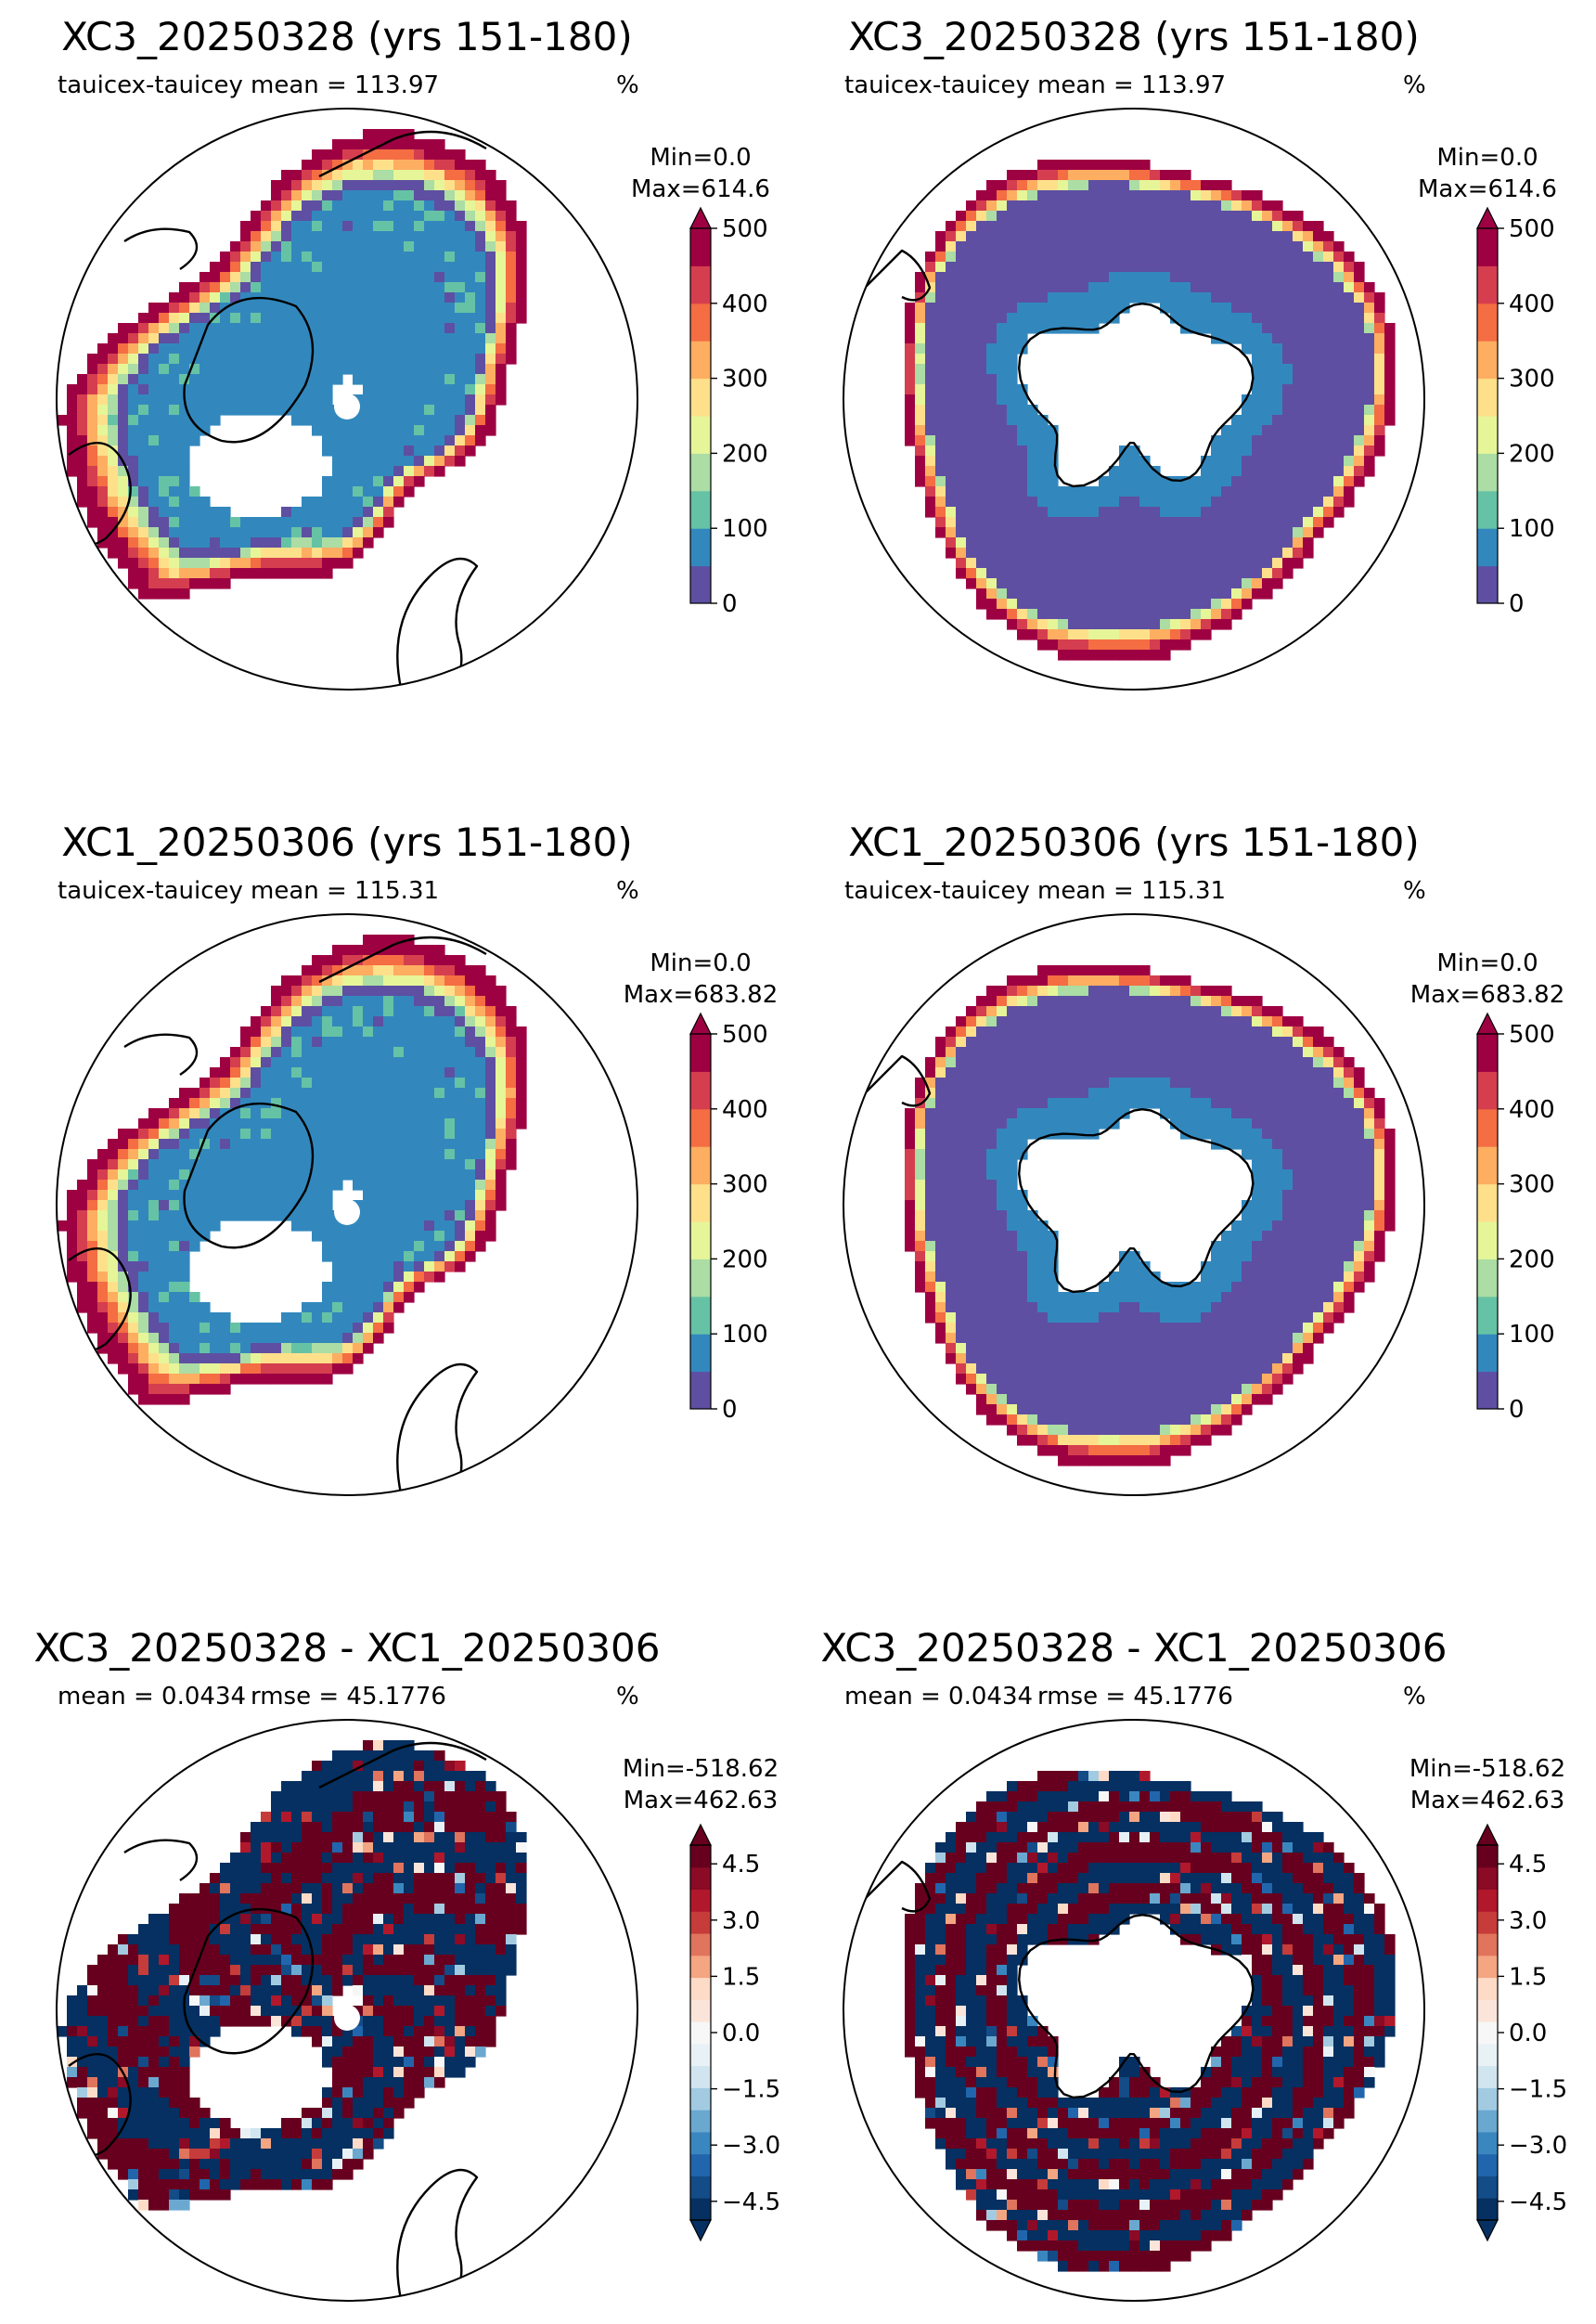 This screenshot has height=2324, width=1596. Describe the element at coordinates (751, 2090) in the screenshot. I see `colorbar-tick-label: −1.5` at that location.